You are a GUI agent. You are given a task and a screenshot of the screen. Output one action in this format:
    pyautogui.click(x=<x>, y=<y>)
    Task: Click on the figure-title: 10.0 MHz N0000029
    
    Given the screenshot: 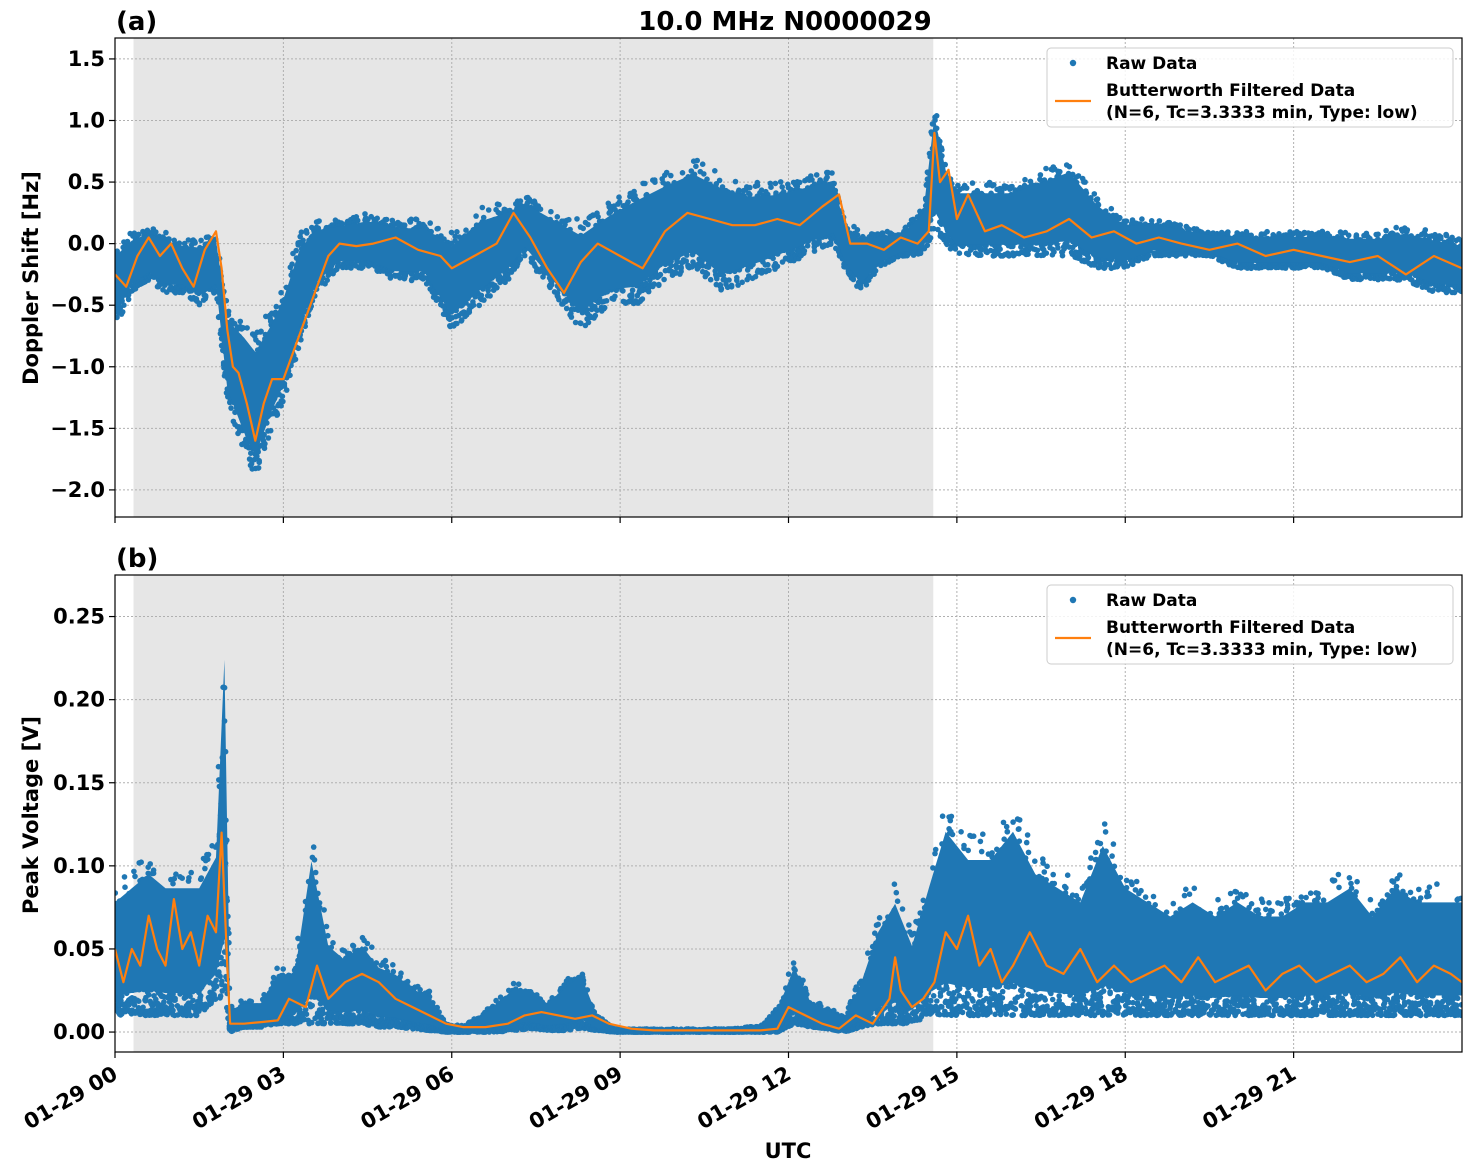 What is the action you would take?
    pyautogui.click(x=784, y=22)
    